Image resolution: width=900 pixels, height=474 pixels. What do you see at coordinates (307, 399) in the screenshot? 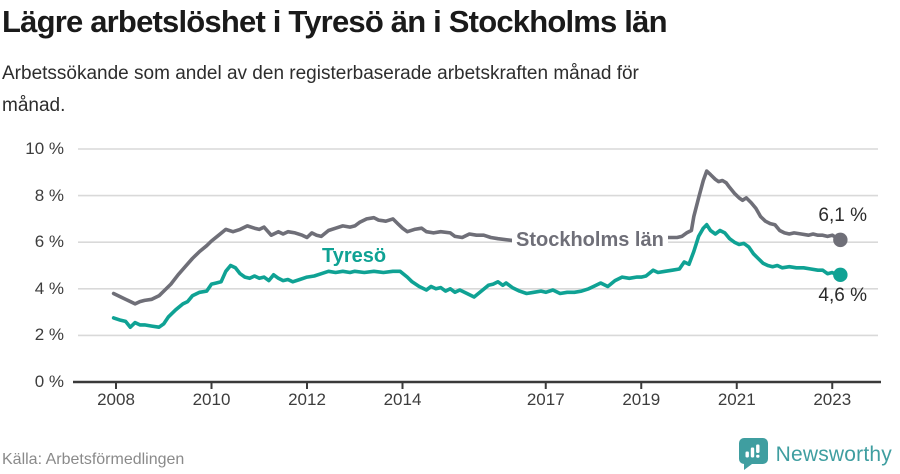
I see `x-tick-label: 2012` at bounding box center [307, 399].